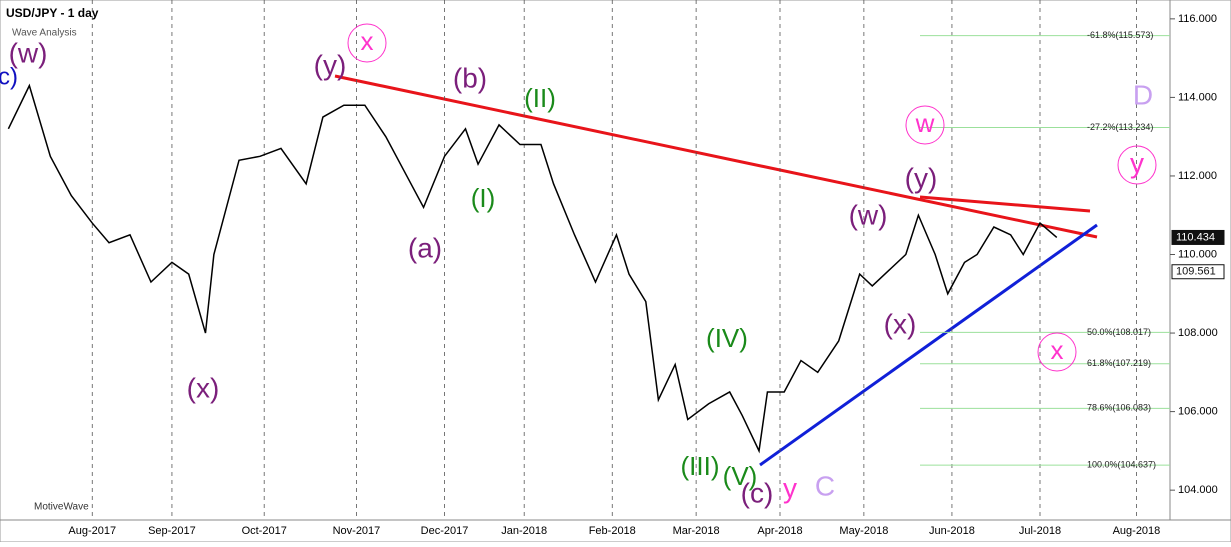 The image size is (1231, 547). What do you see at coordinates (357, 531) in the screenshot?
I see `x-tick-label: Nov-2017` at bounding box center [357, 531].